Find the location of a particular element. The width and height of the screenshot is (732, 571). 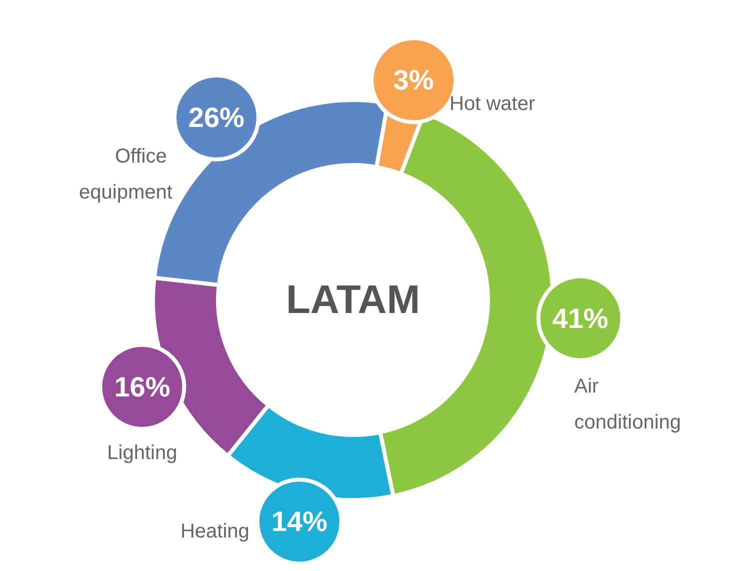

data-label: 3% is located at coordinates (413, 80).